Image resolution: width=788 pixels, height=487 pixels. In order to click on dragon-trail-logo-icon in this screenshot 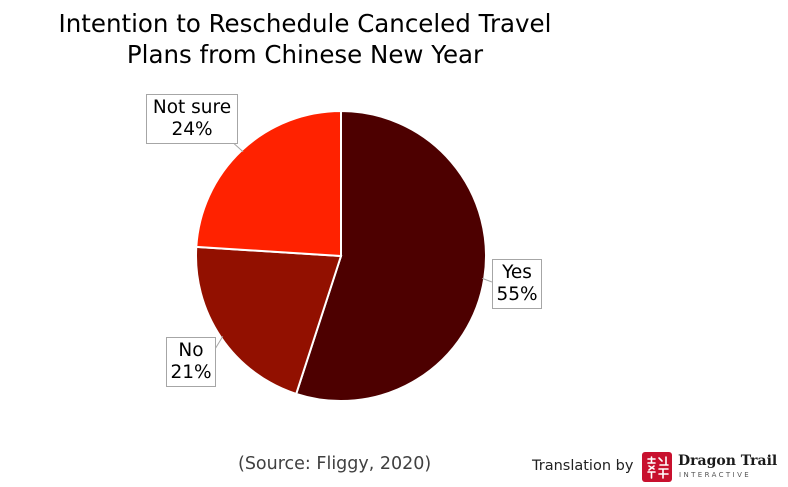, I will do `click(657, 467)`.